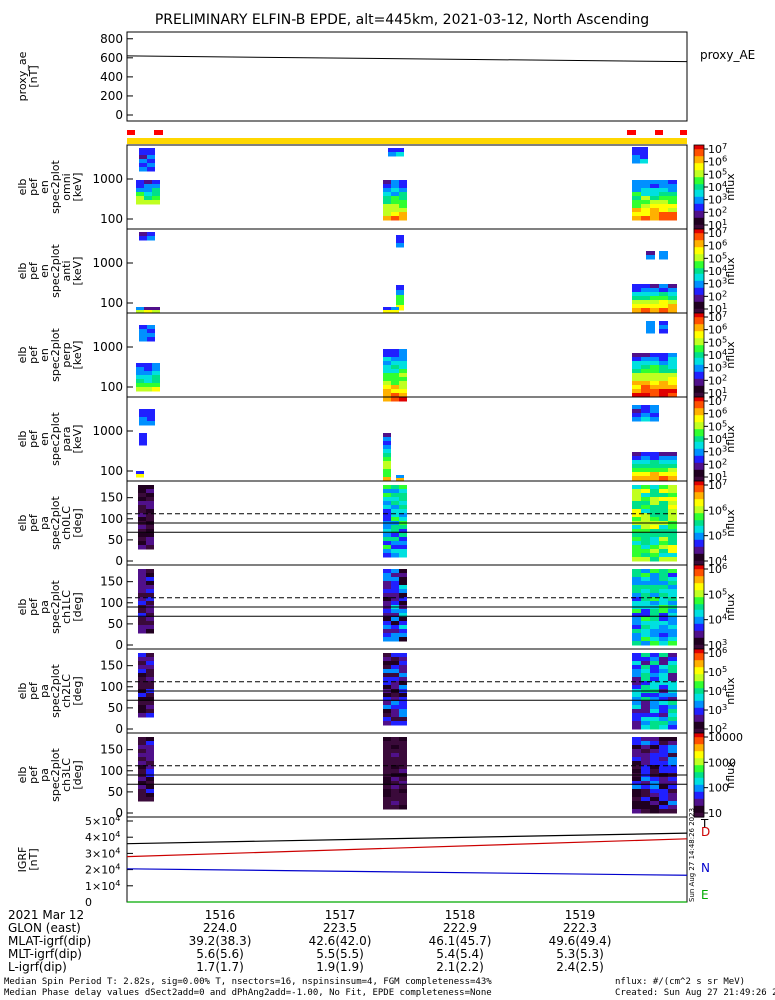 The width and height of the screenshot is (775, 1000). I want to click on ylabel-ch2LC-1: pef, so click(33, 690).